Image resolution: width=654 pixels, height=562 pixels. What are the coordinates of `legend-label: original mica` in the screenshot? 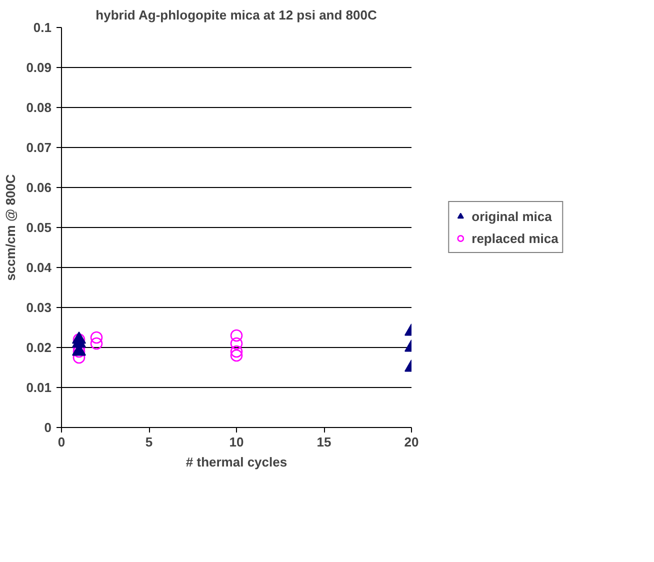 It's located at (512, 216).